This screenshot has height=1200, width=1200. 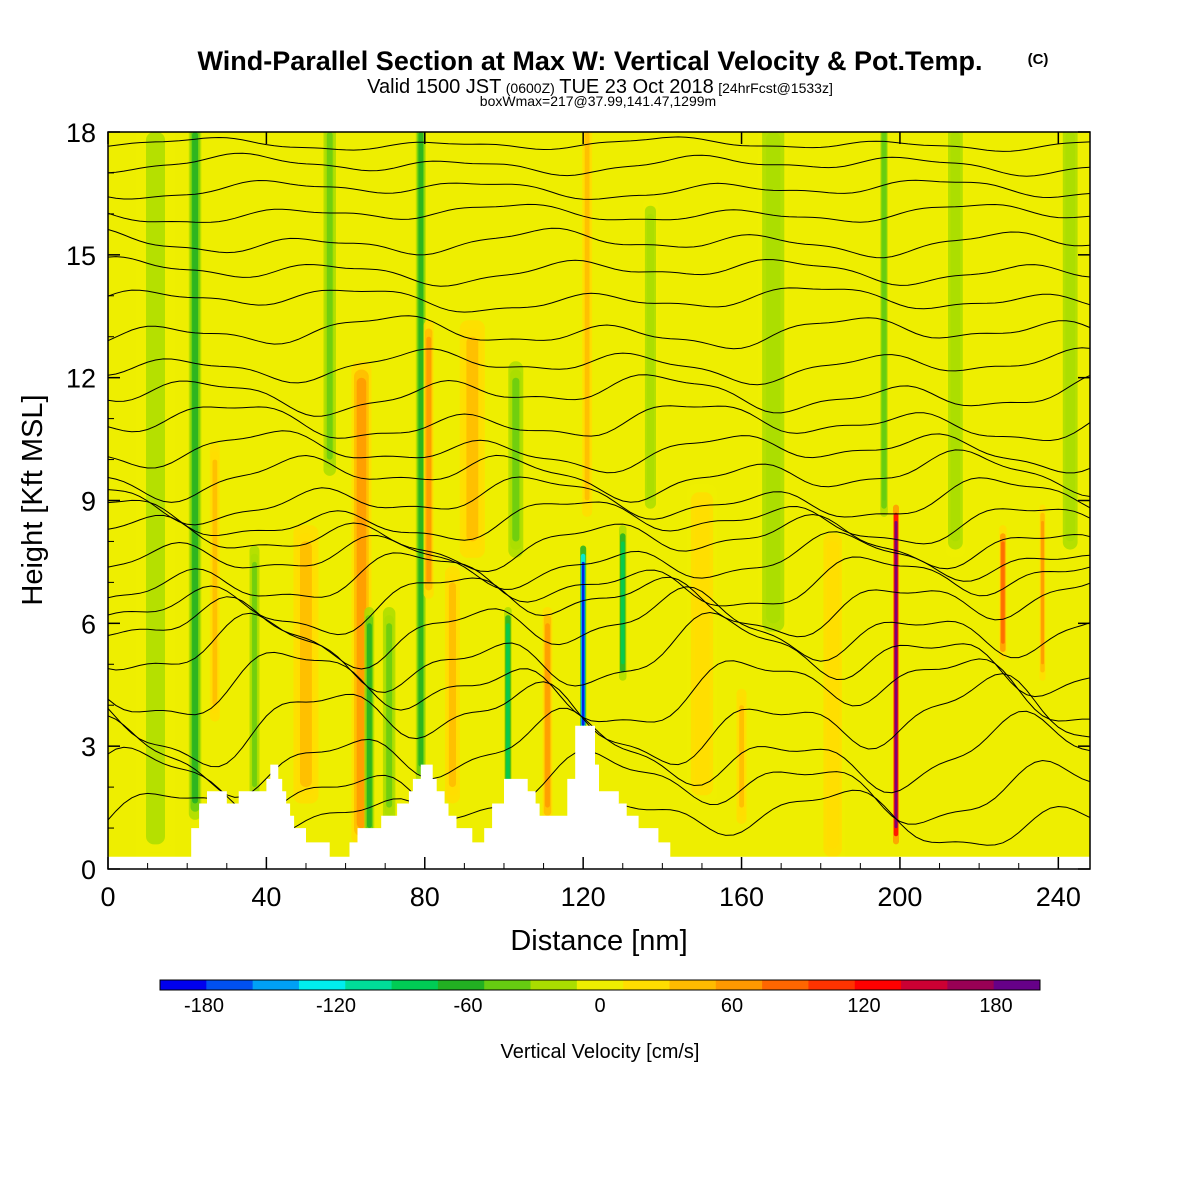 What do you see at coordinates (583, 897) in the screenshot?
I see `x-tick-label-3: 120` at bounding box center [583, 897].